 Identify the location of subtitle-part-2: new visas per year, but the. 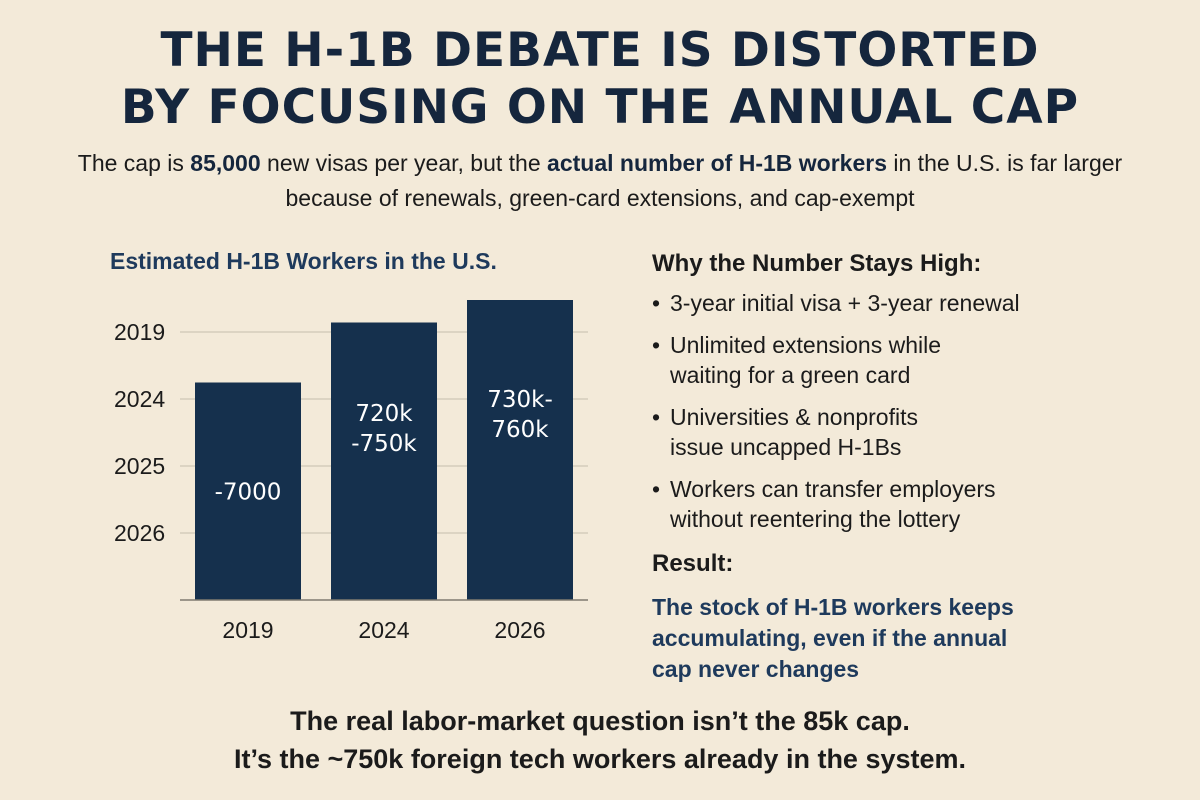
(404, 163).